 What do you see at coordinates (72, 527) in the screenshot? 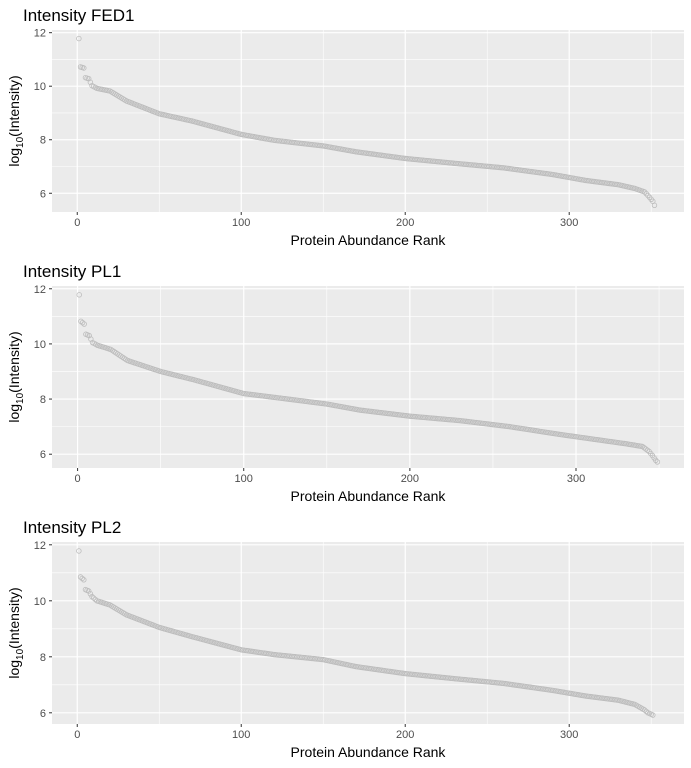
I see `chart-title: Intensity PL2` at bounding box center [72, 527].